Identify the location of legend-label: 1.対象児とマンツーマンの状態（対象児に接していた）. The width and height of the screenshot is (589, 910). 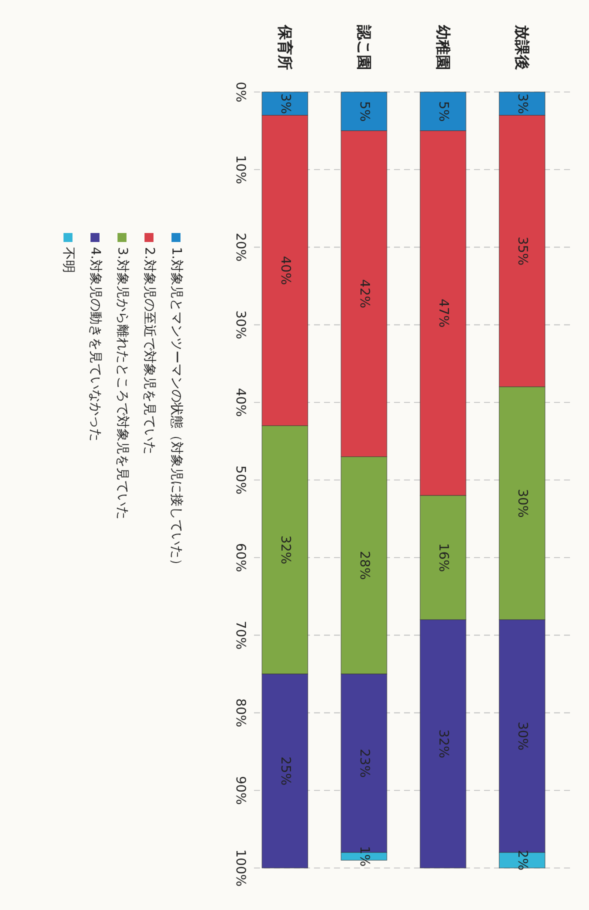
(176, 409).